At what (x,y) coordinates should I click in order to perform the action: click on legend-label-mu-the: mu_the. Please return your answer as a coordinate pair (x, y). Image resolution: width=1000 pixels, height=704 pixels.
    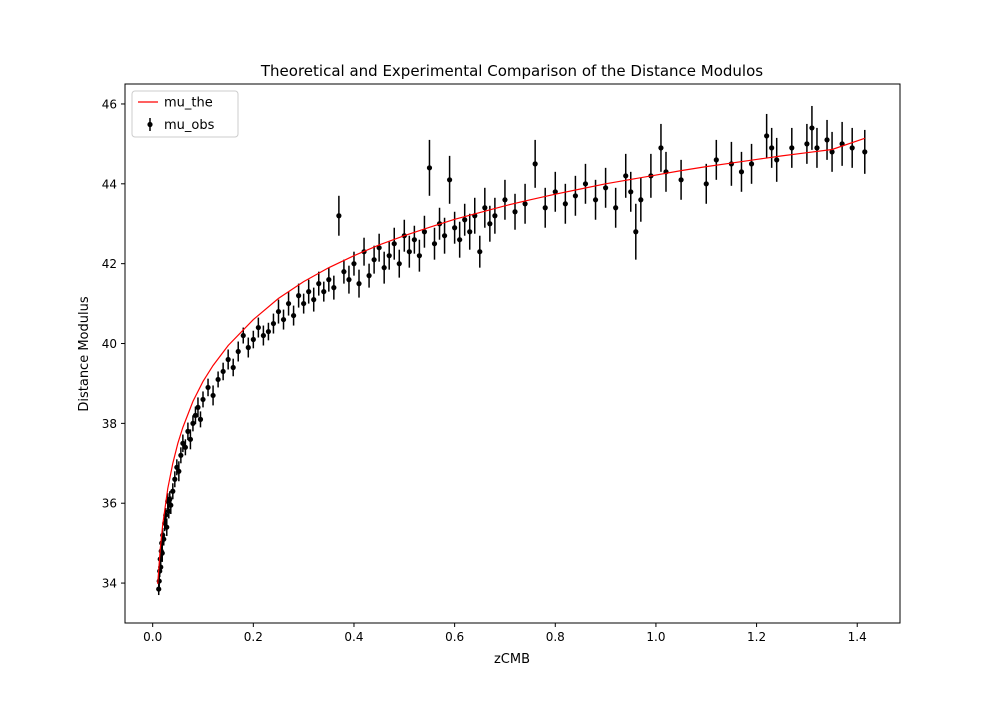
    Looking at the image, I should click on (188, 103).